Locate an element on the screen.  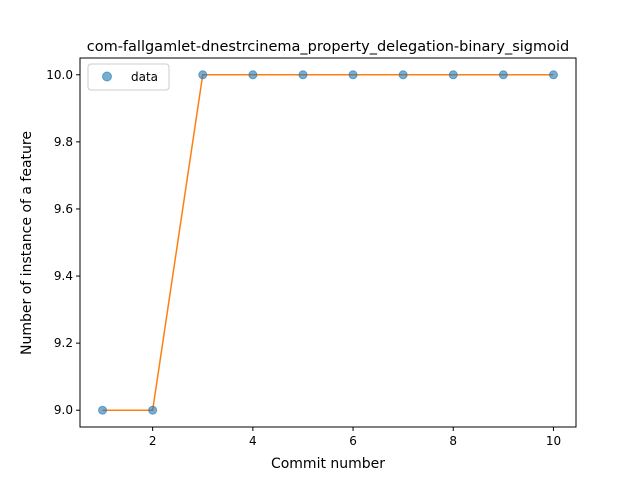
legend-label-data: data is located at coordinates (144, 77).